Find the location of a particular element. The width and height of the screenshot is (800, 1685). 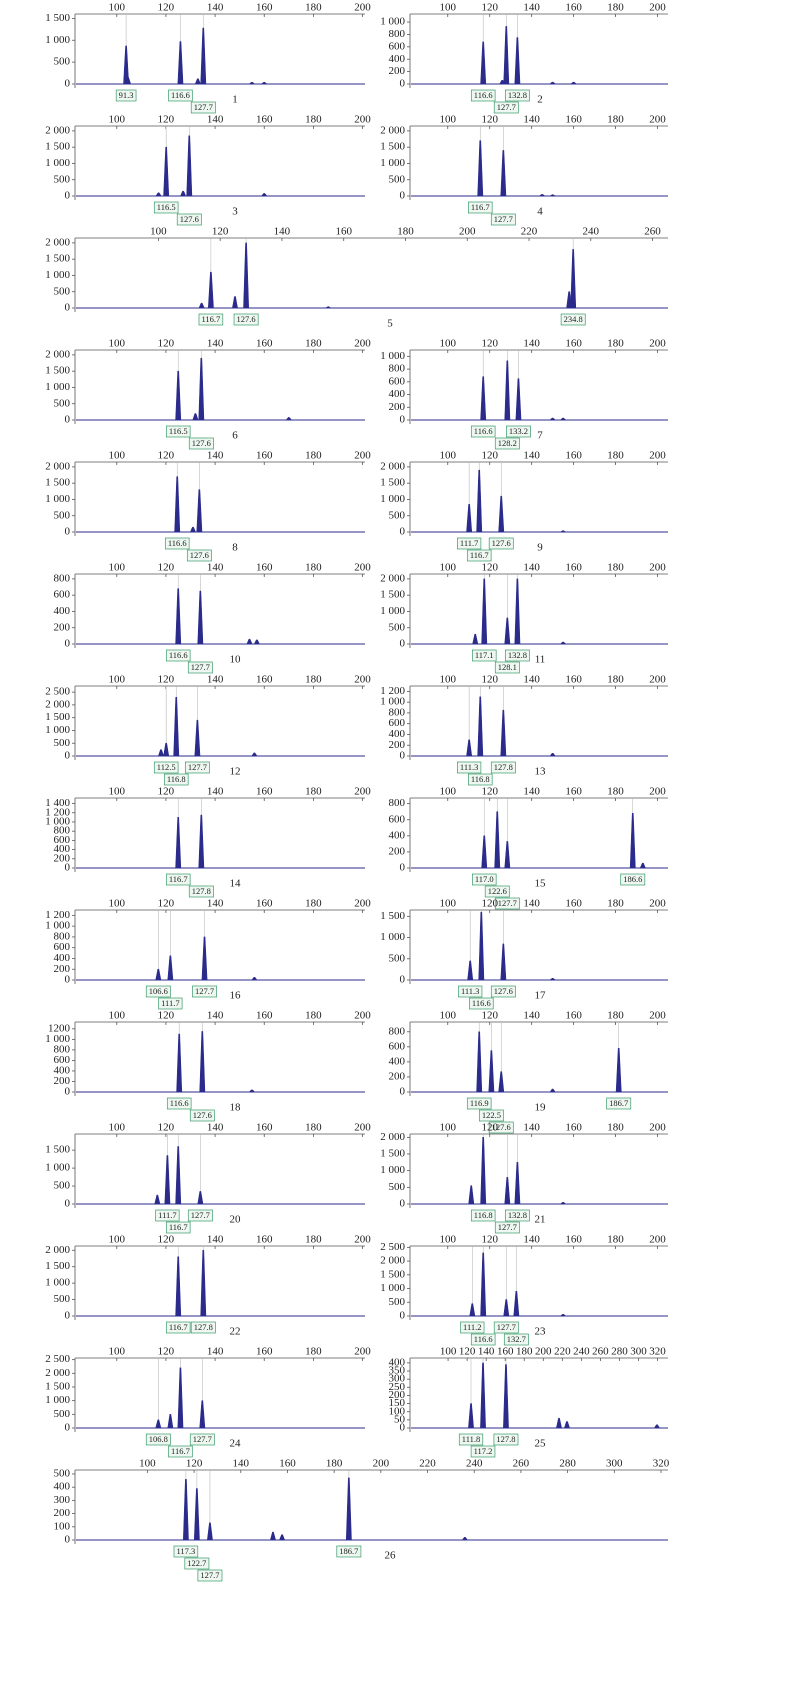

peak-label: 117.3 is located at coordinates (185, 1551).